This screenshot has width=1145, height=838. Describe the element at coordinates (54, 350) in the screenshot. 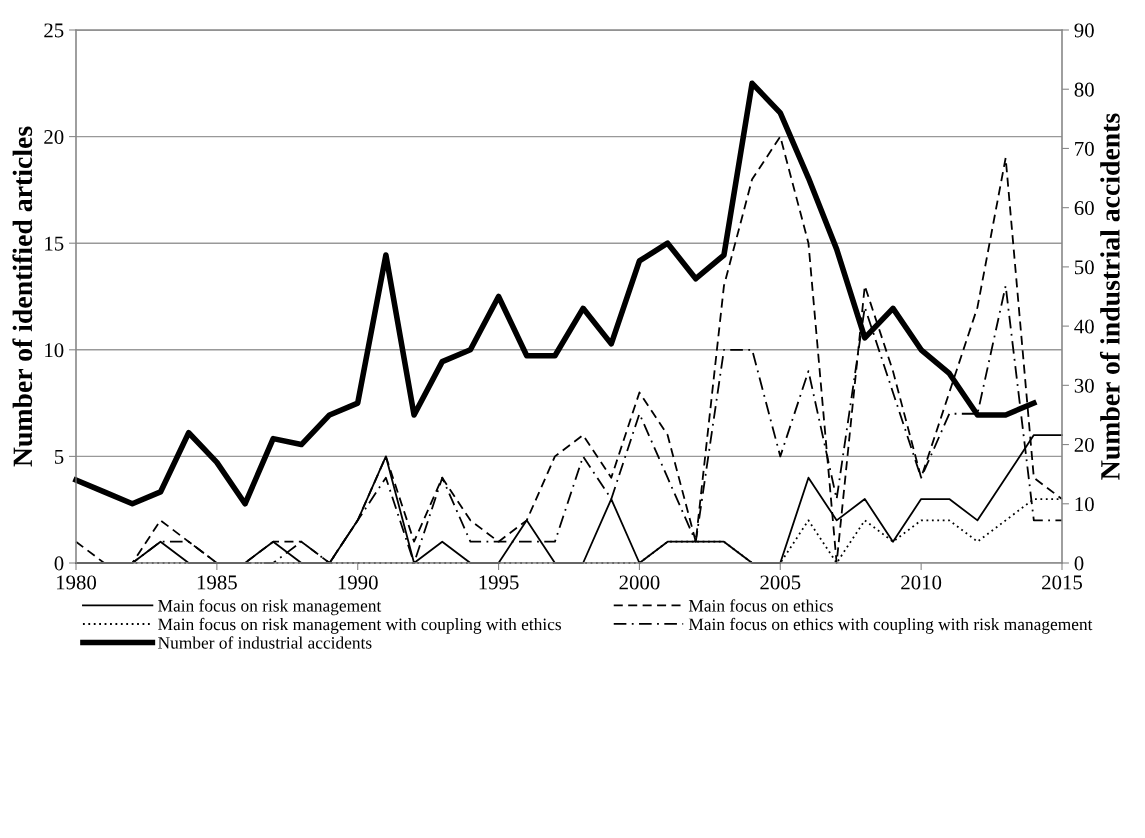

I see `y-tick-label: 10` at that location.